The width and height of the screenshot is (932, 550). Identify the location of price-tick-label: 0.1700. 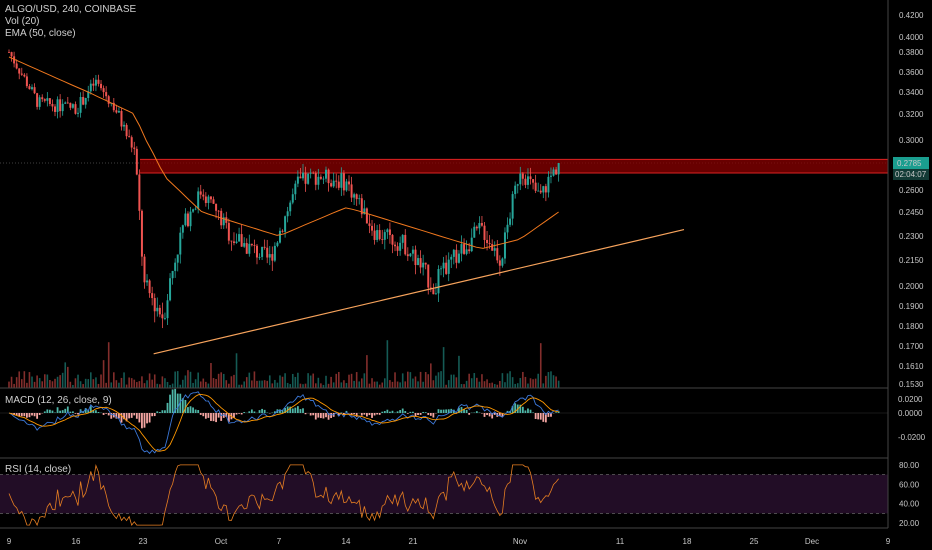
(911, 346).